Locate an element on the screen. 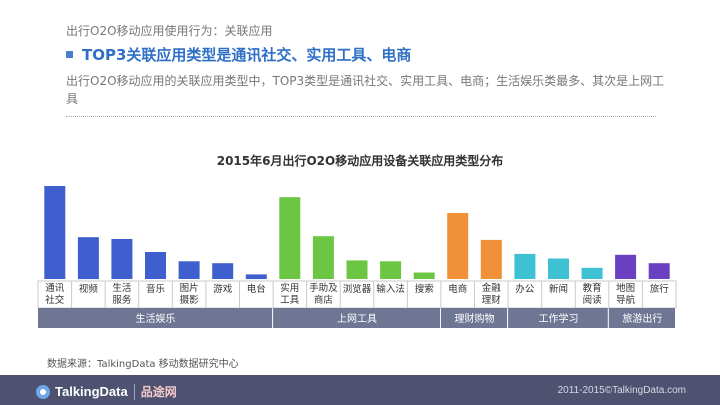 This screenshot has width=720, height=405. tick-label: 手助及 is located at coordinates (323, 288).